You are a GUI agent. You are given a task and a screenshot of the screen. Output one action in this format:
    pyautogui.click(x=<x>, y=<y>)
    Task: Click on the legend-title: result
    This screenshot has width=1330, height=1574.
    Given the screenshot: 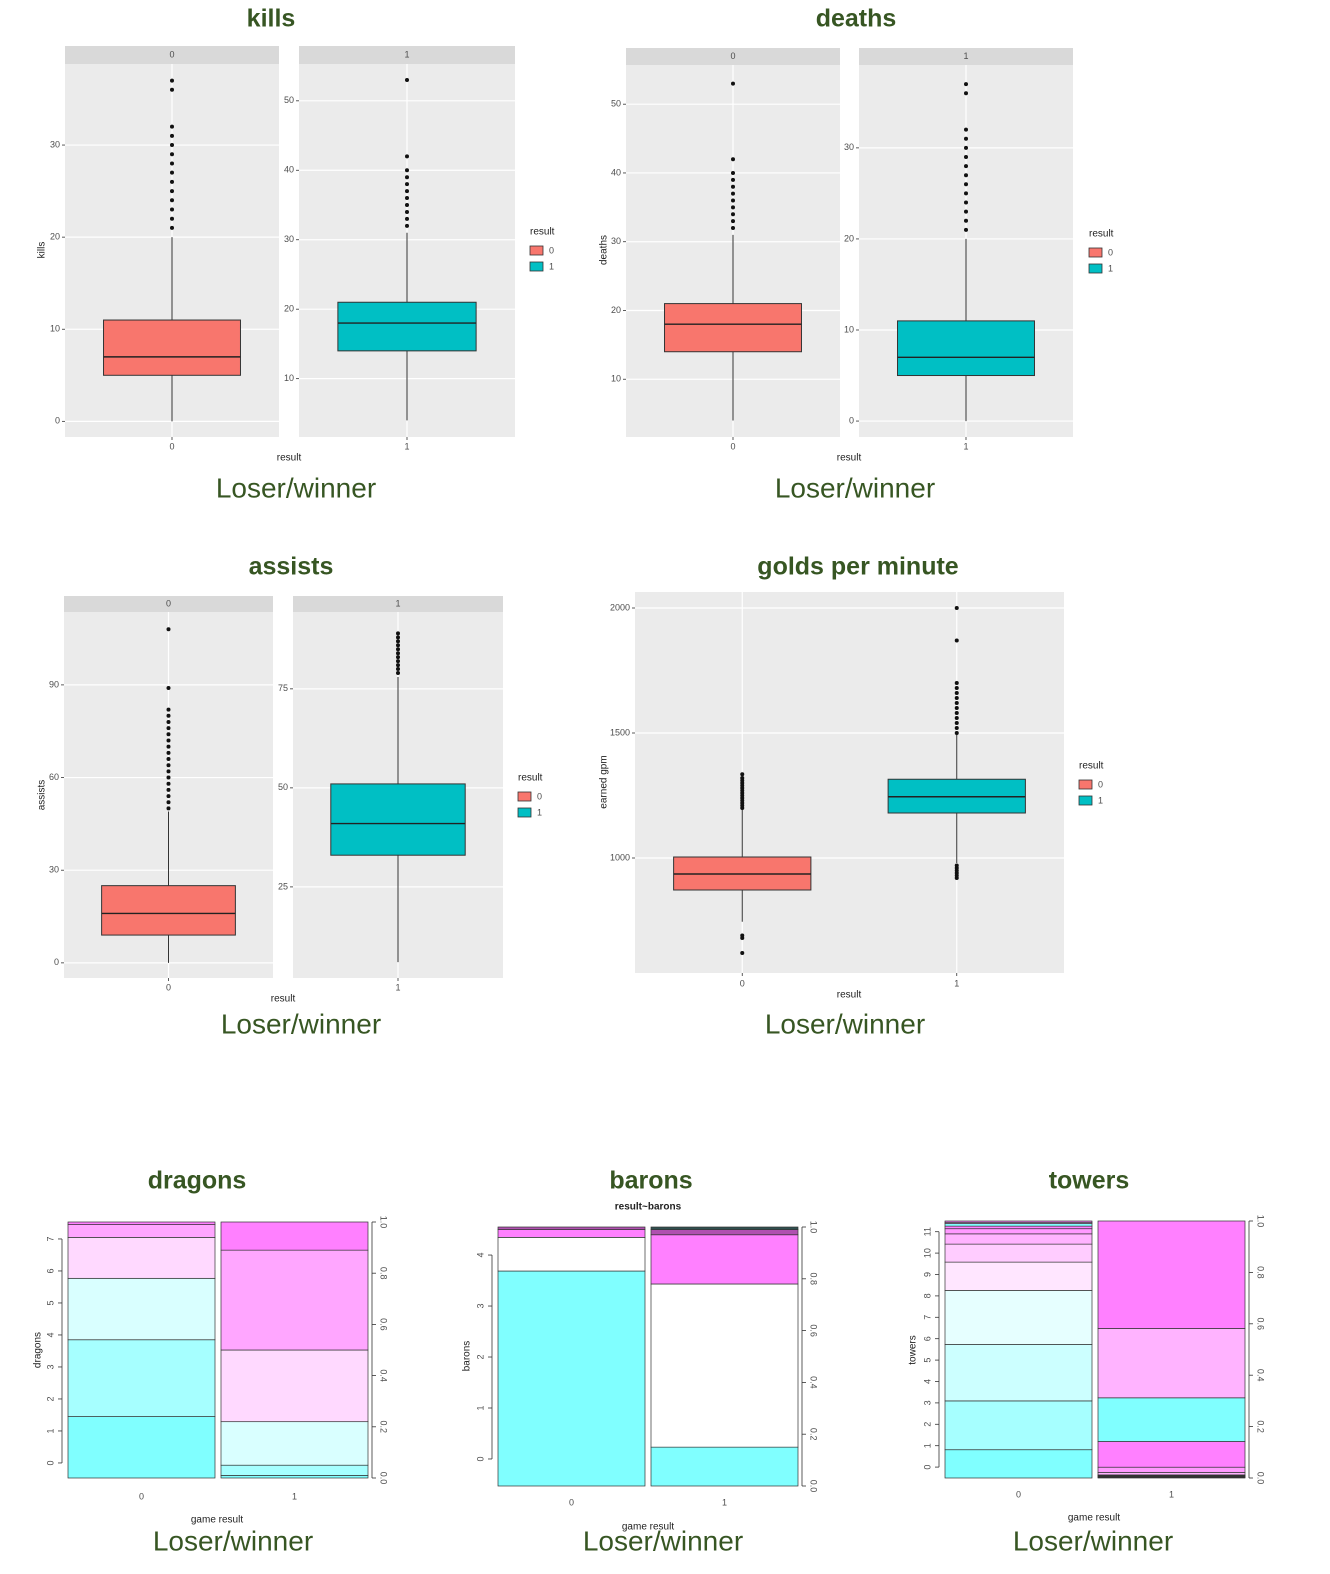 What is the action you would take?
    pyautogui.click(x=542, y=232)
    